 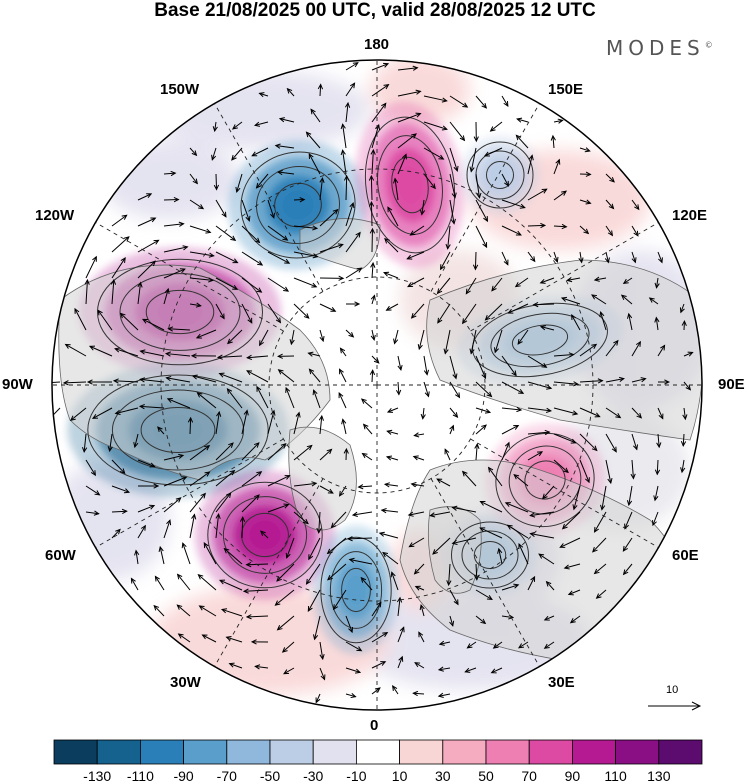 I want to click on colorbar-tick-label: -30, so click(x=313, y=776).